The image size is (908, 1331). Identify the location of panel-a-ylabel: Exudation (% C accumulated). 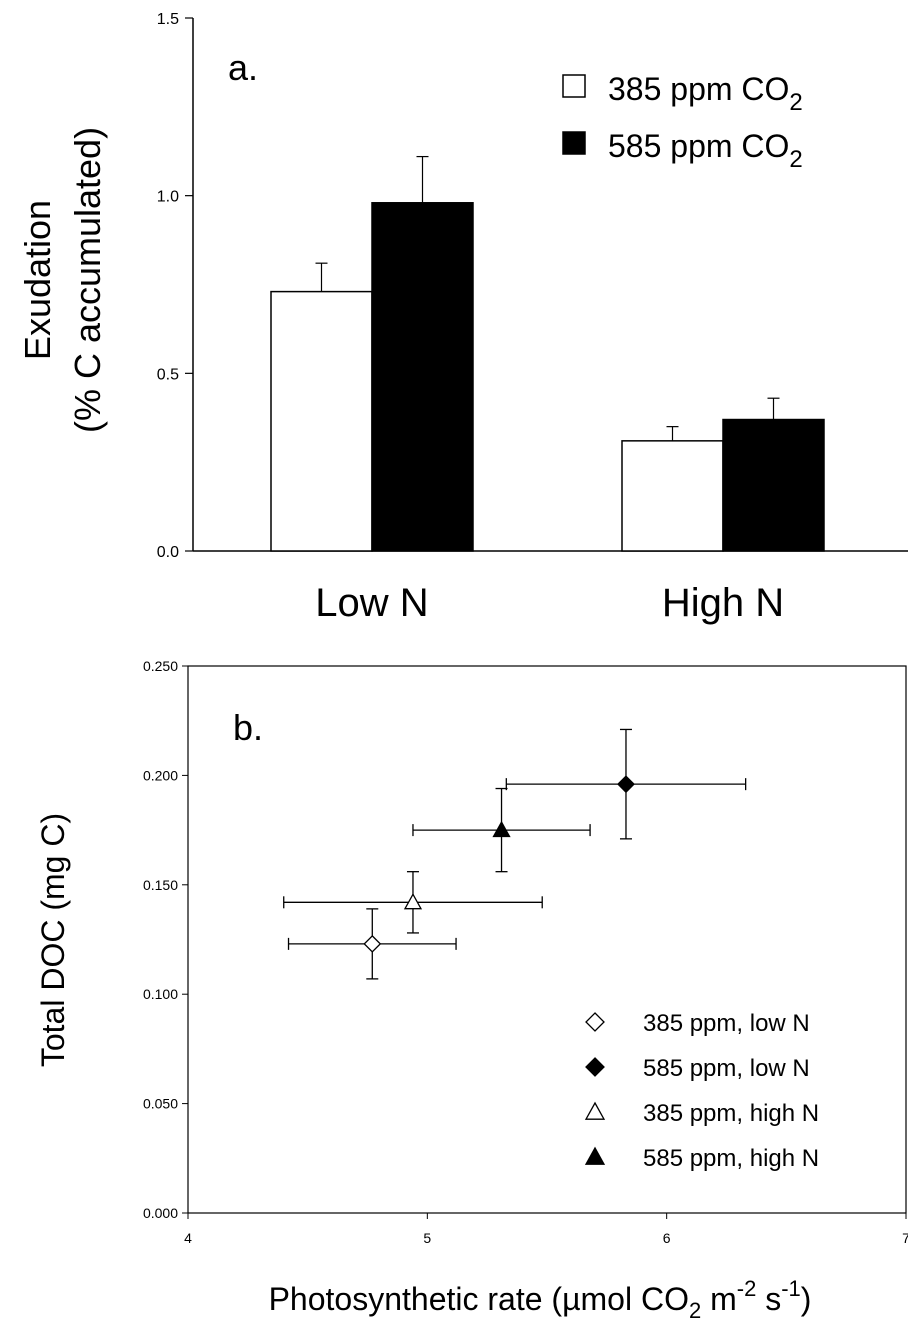
(62, 280).